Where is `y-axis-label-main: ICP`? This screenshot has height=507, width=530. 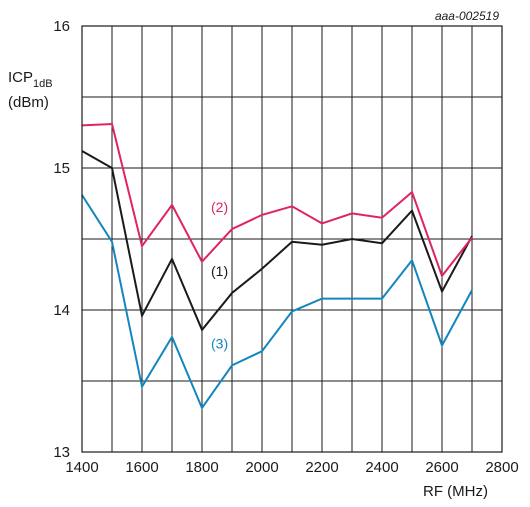
y-axis-label-main: ICP is located at coordinates (20, 77).